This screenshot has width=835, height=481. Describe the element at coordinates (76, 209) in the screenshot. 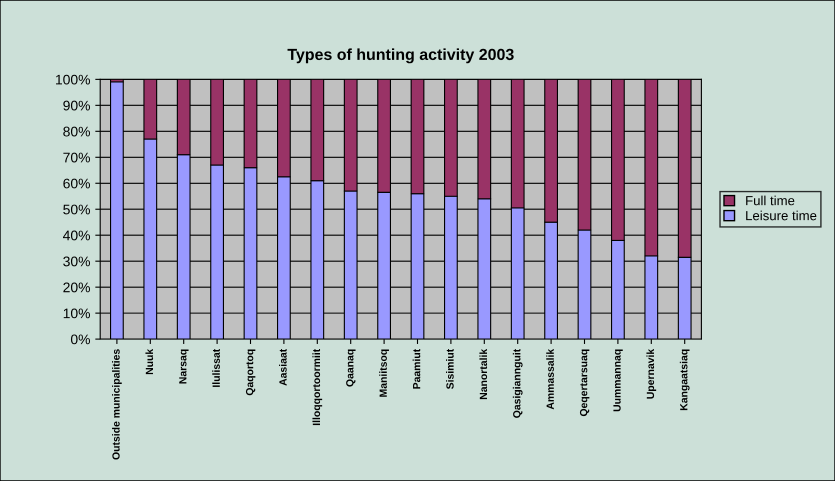

I see `y-tick-label: 50%` at that location.